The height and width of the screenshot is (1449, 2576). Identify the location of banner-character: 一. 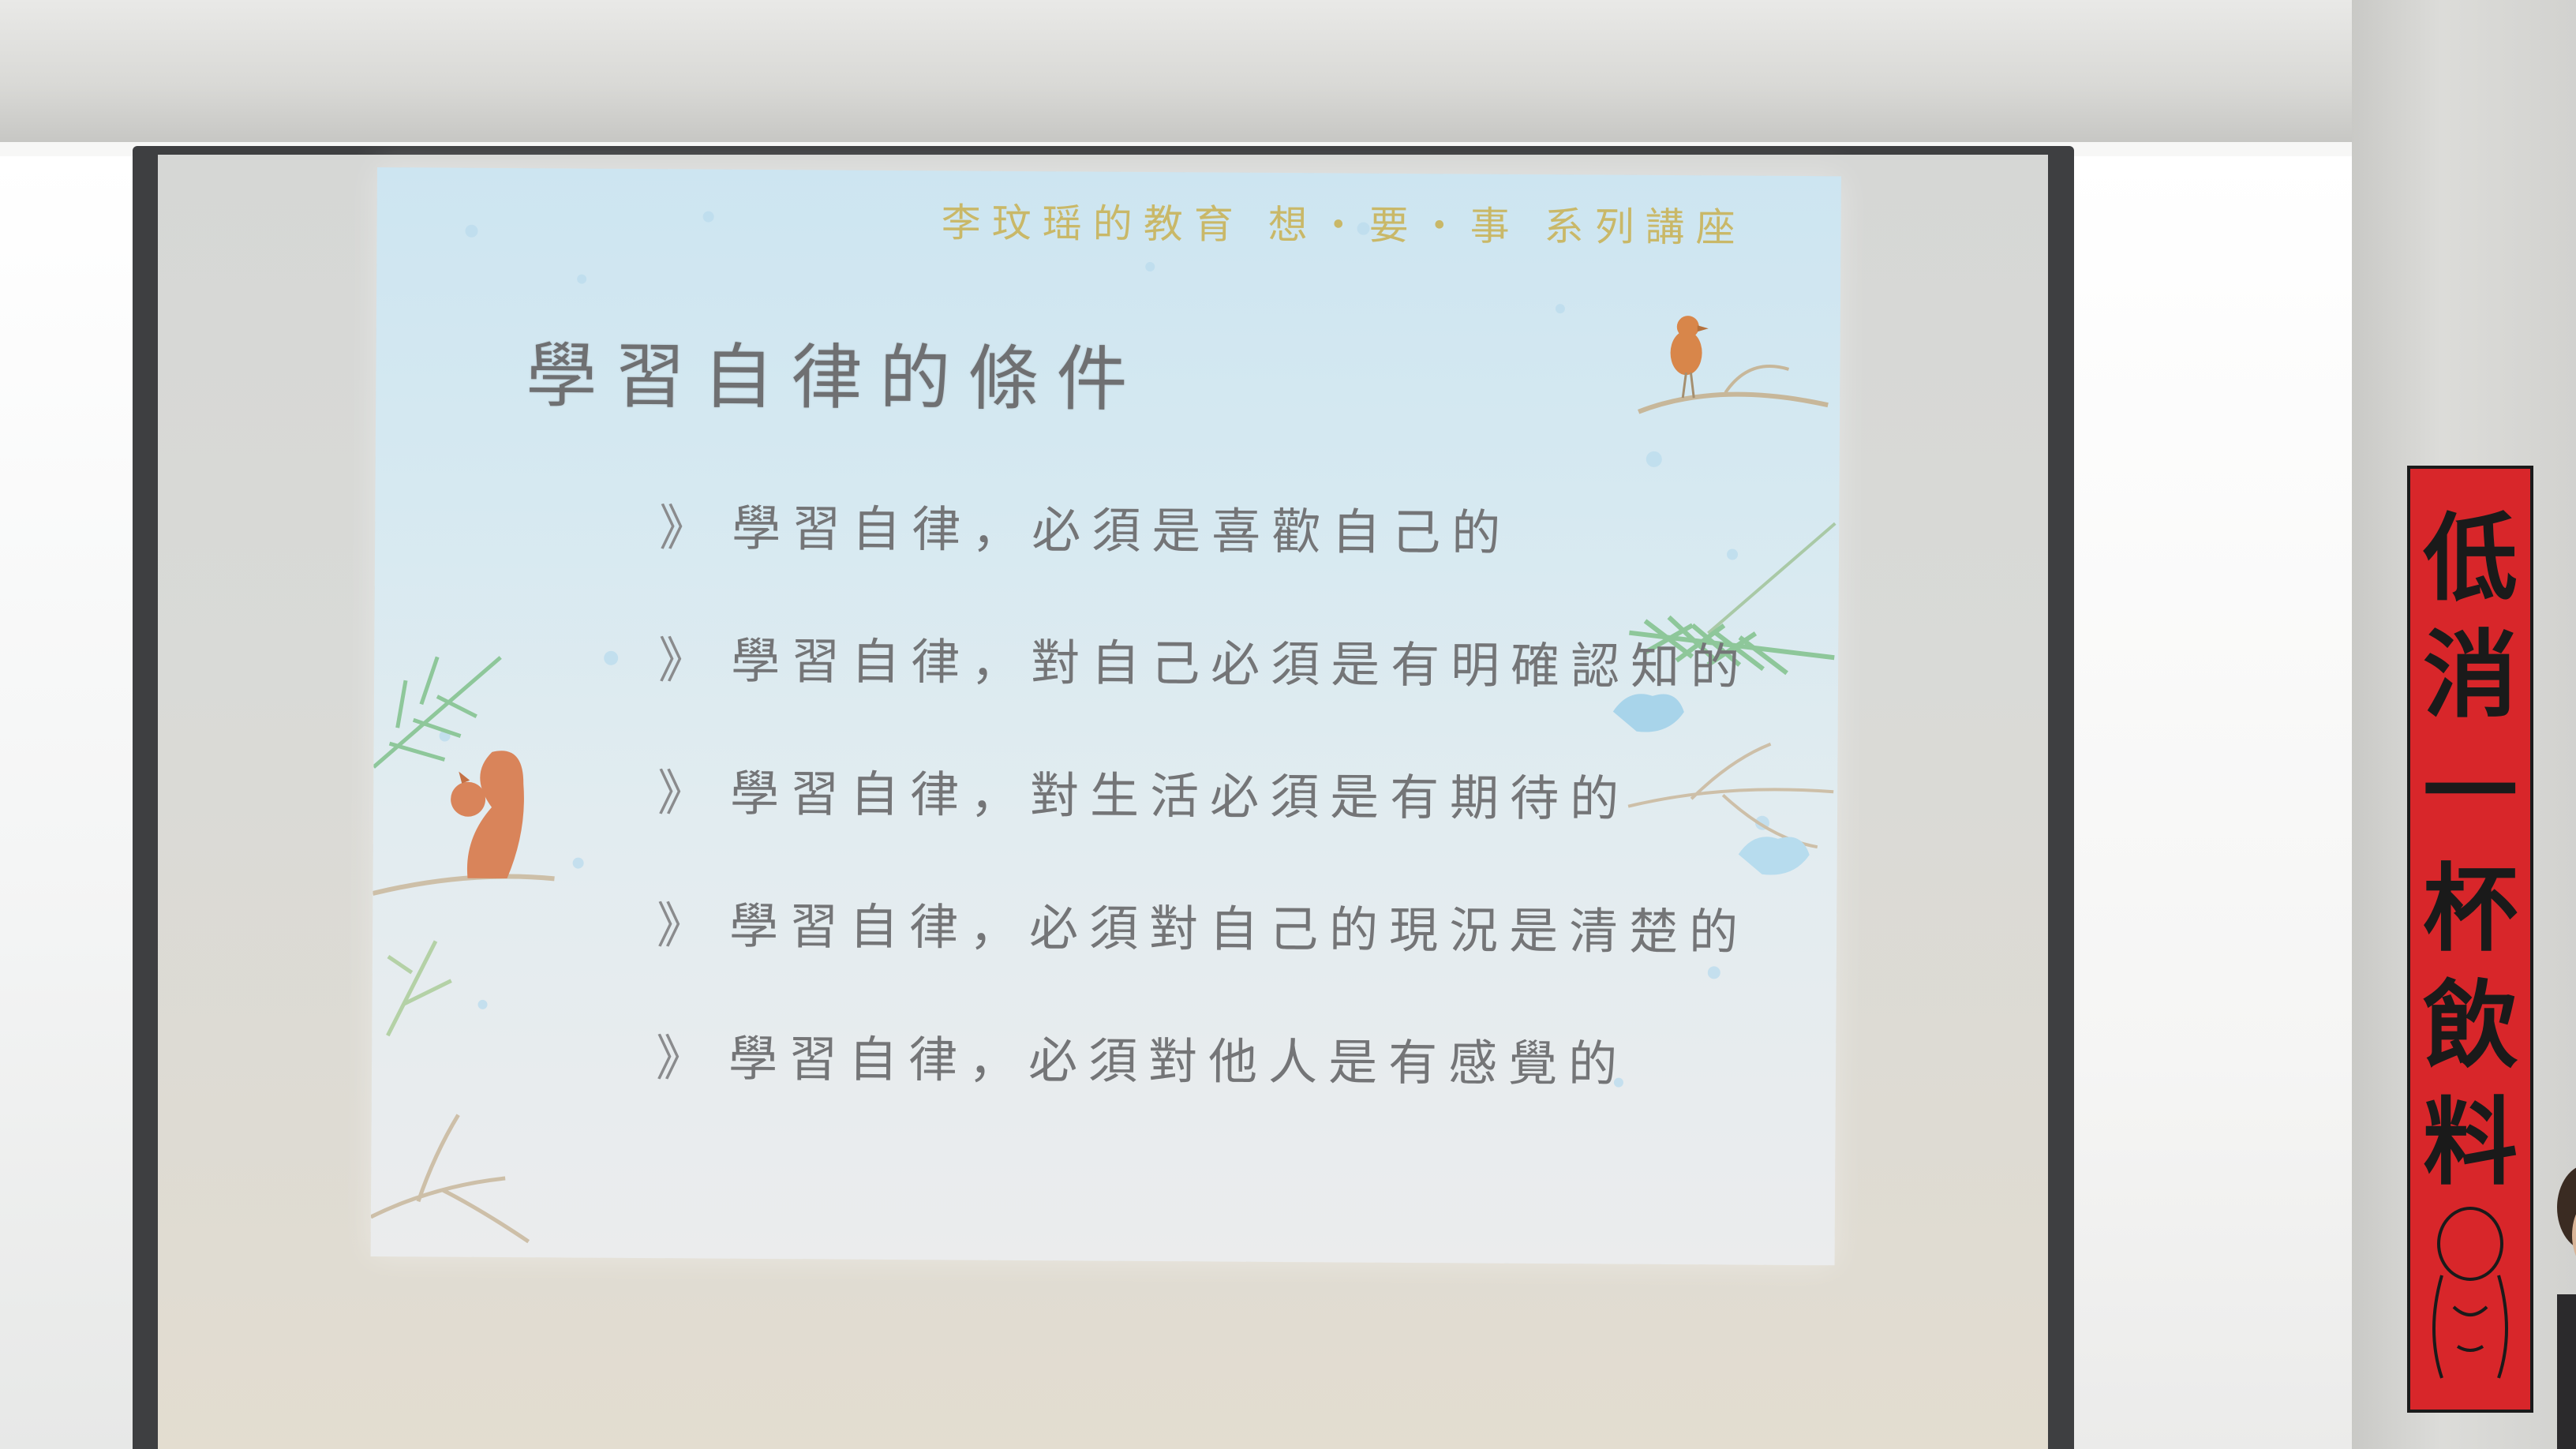
(2470, 792).